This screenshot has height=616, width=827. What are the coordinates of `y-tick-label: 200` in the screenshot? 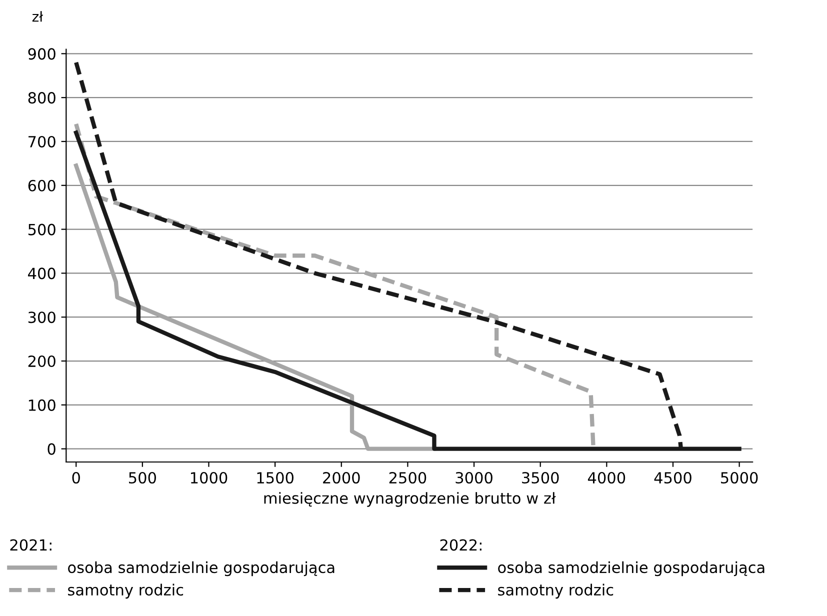 It's located at (42, 361).